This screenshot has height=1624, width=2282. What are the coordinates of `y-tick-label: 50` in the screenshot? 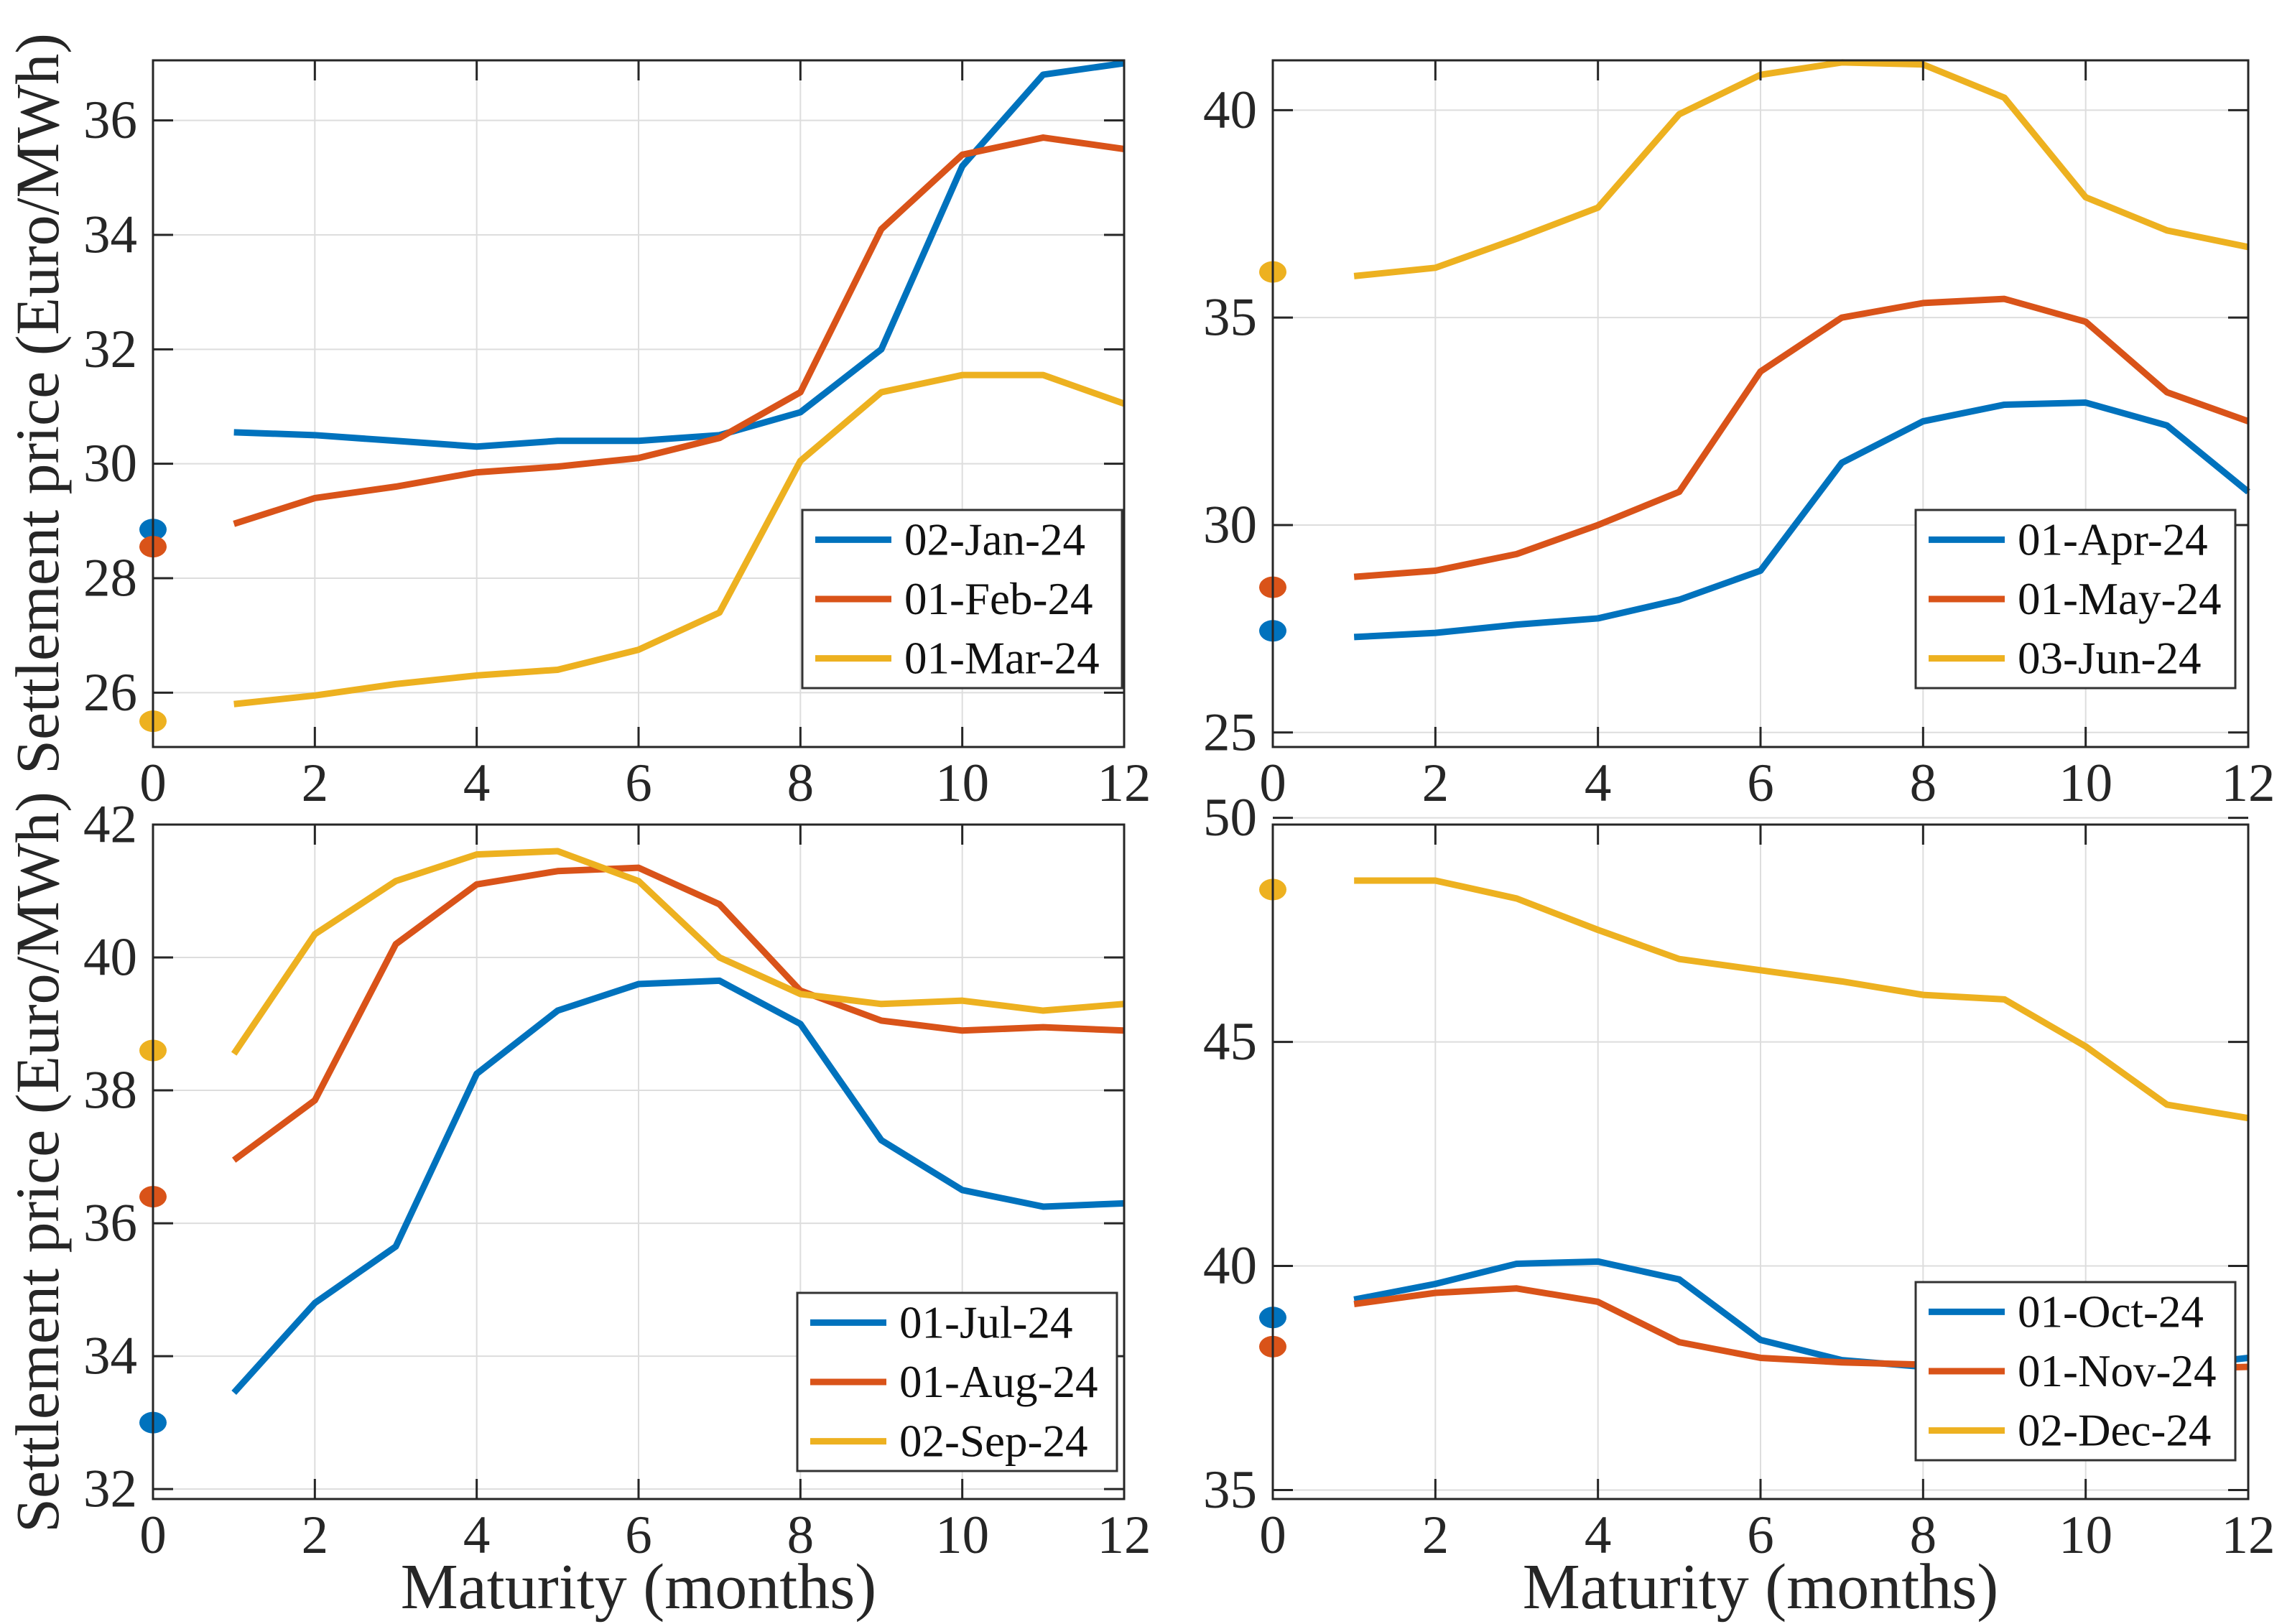 It's located at (1230, 818).